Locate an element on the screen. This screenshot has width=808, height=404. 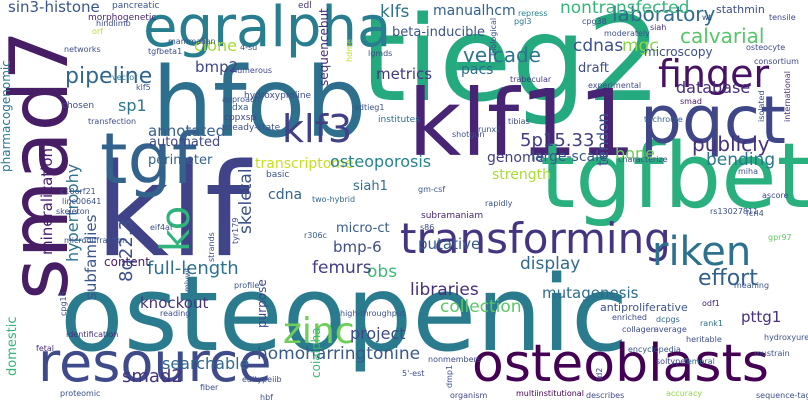
word-knockout: knockout is located at coordinates (174, 303).